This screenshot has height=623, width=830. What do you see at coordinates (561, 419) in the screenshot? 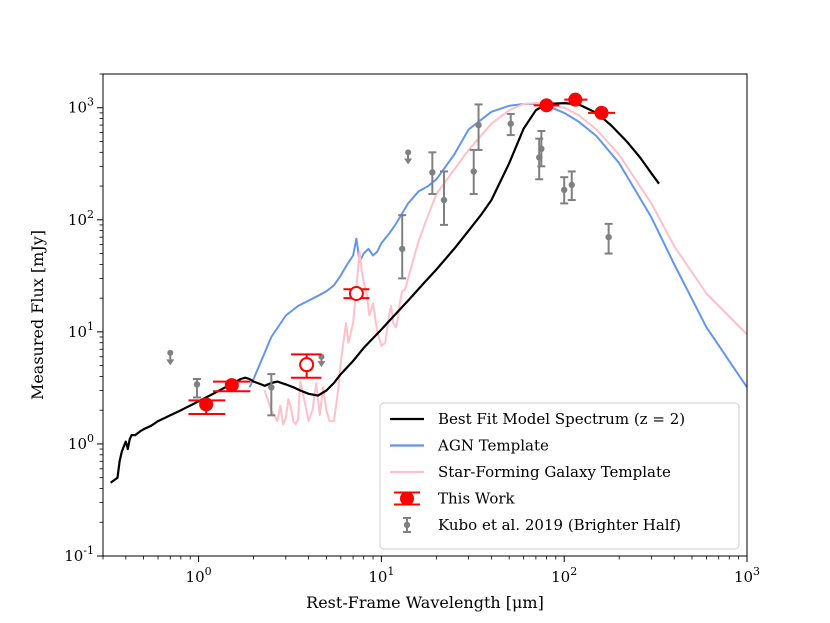
I see `legend-label: Best Fit Model Spectrum (z = 2)` at bounding box center [561, 419].